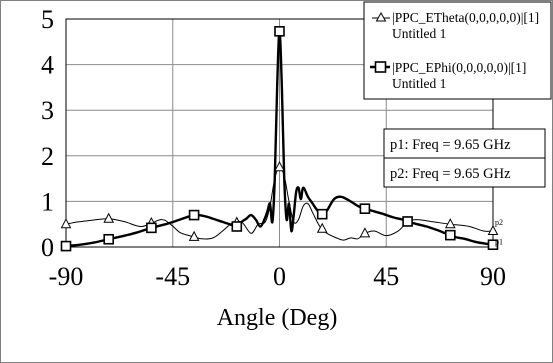 This screenshot has height=363, width=553. I want to click on x-tick-label: -90, so click(66, 276).